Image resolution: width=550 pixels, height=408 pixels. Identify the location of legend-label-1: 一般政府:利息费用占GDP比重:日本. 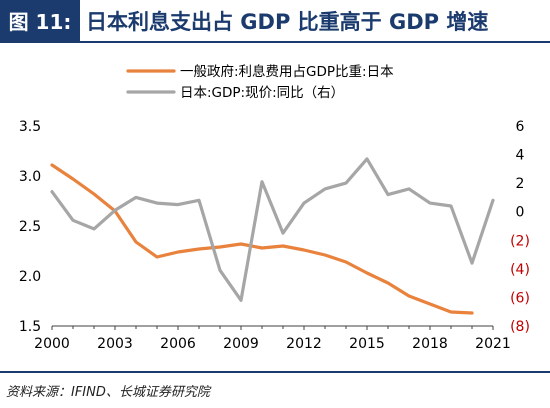
(287, 71).